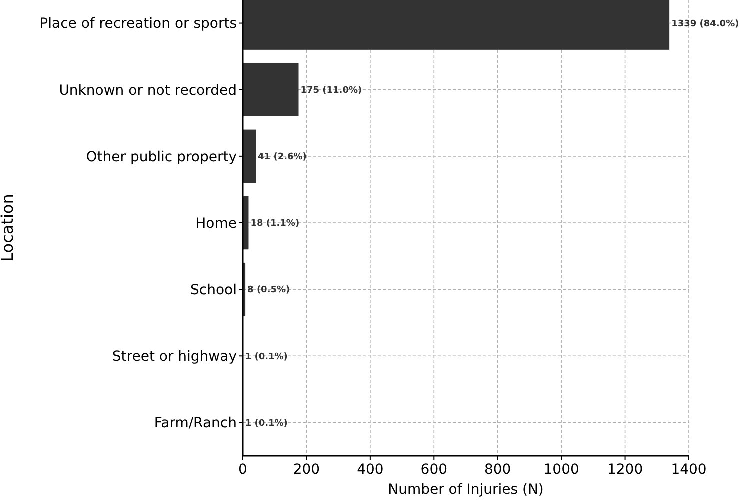 The image size is (750, 500). I want to click on data-label: 1339 (84.0%), so click(706, 24).